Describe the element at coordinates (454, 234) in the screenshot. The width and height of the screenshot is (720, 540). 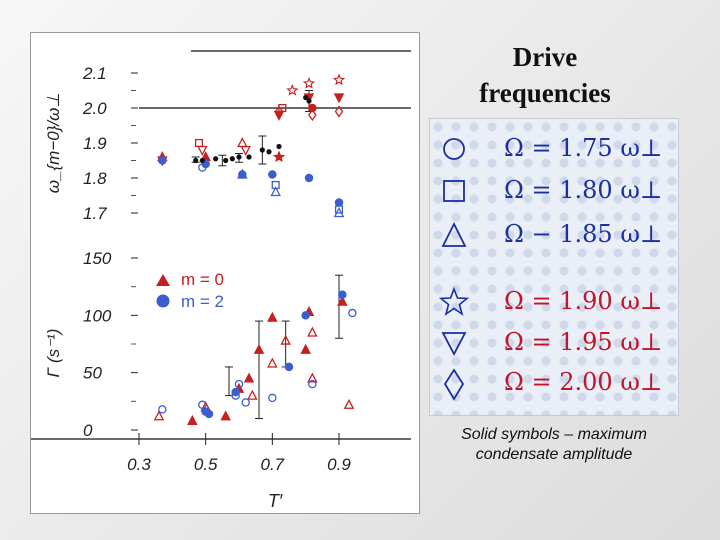
I see `triangle-up-icon` at that location.